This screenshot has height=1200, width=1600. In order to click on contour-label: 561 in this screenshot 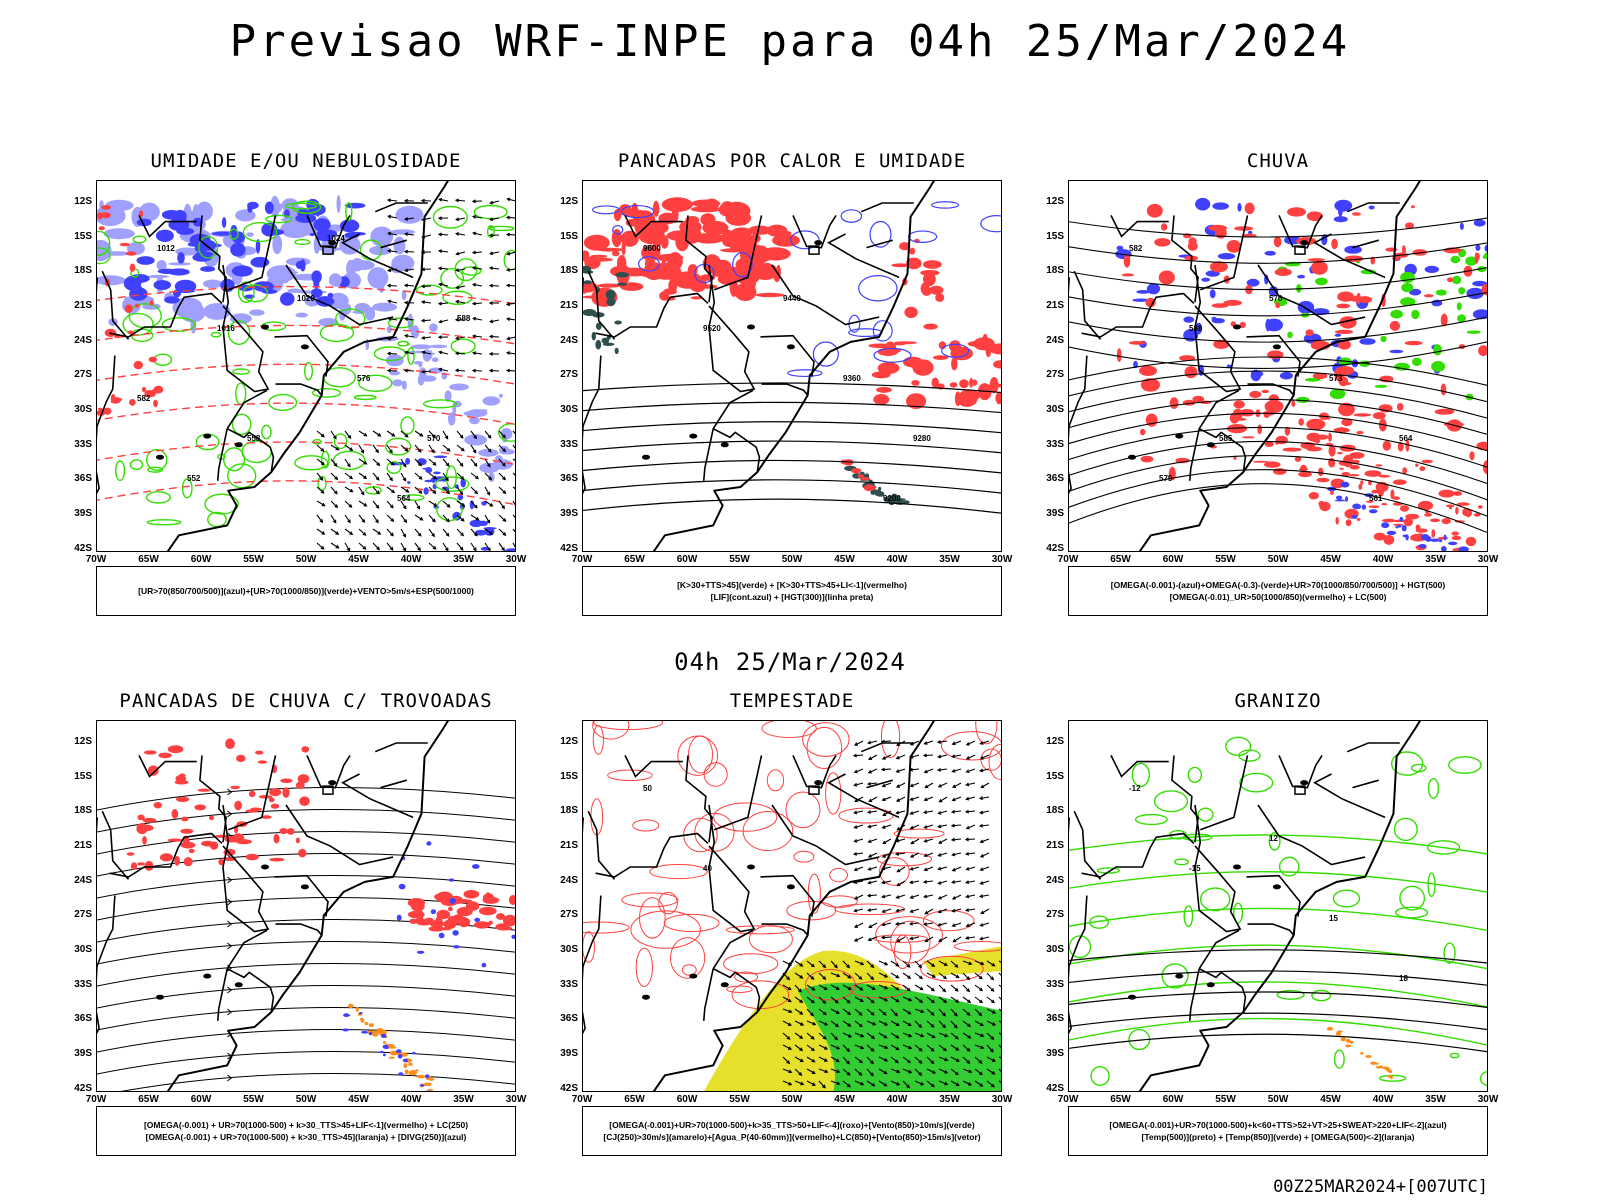, I will do `click(1376, 498)`.